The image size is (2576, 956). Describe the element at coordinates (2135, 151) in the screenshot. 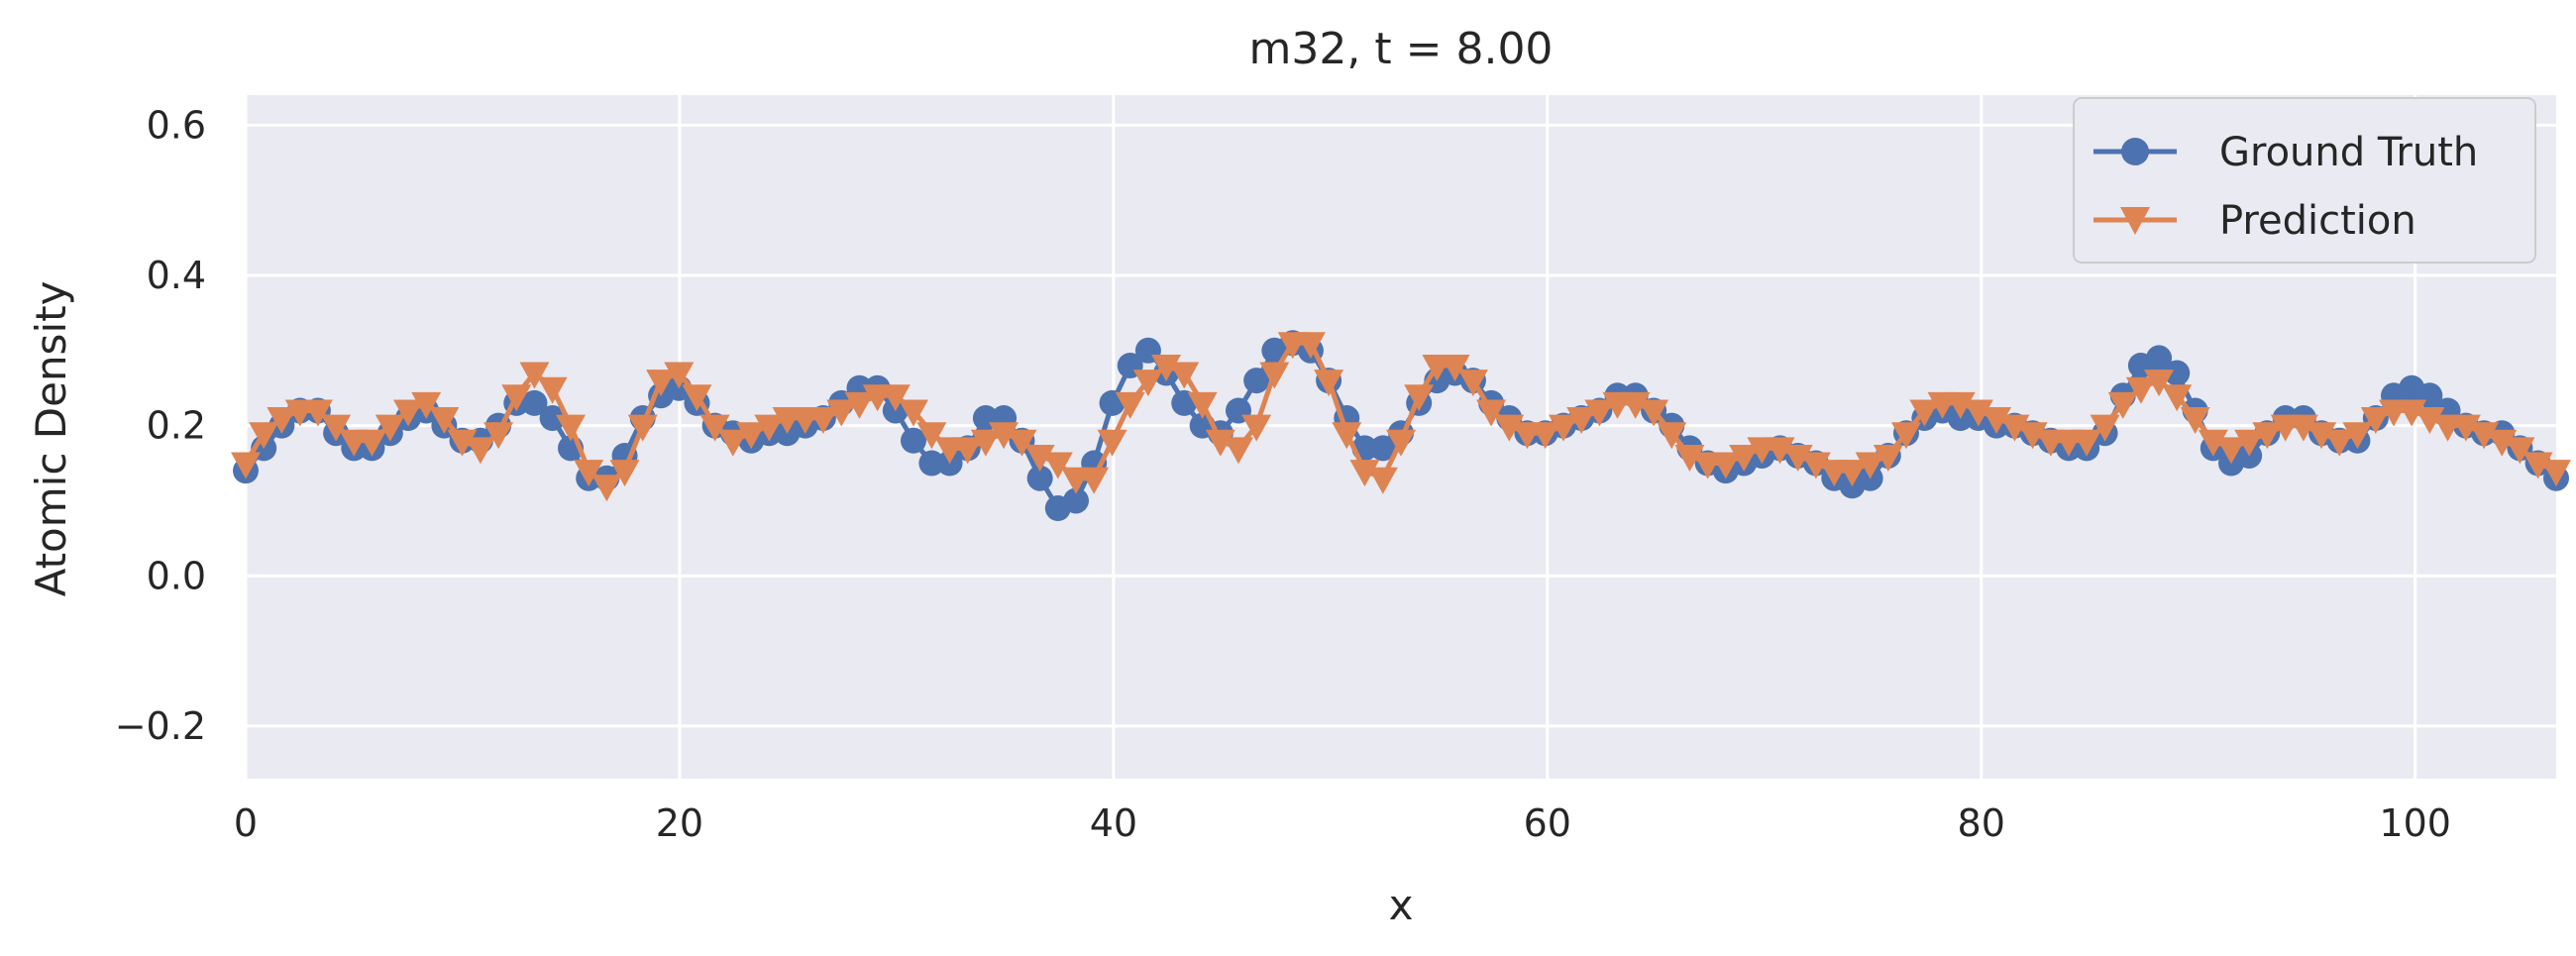

I see `legend-marker-ground-truth` at that location.